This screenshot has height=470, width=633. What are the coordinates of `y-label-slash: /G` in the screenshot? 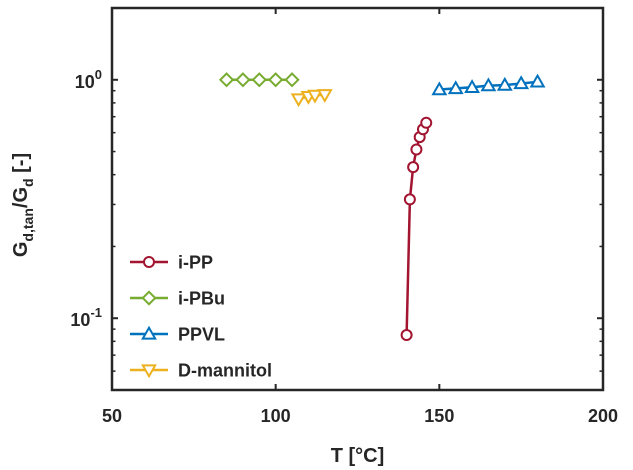 It's located at (21, 197).